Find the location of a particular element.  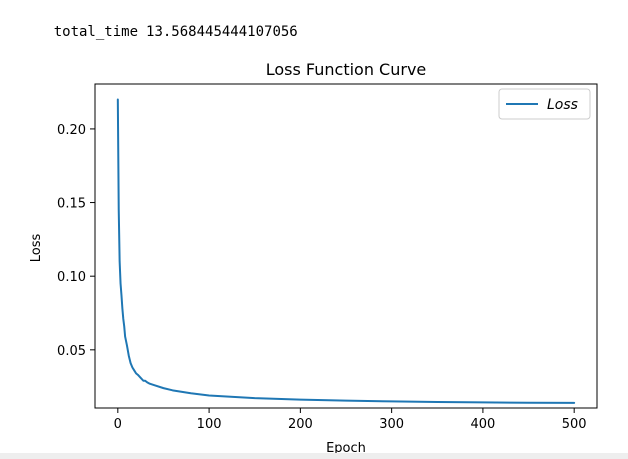

y-axis-label: Loss is located at coordinates (36, 248).